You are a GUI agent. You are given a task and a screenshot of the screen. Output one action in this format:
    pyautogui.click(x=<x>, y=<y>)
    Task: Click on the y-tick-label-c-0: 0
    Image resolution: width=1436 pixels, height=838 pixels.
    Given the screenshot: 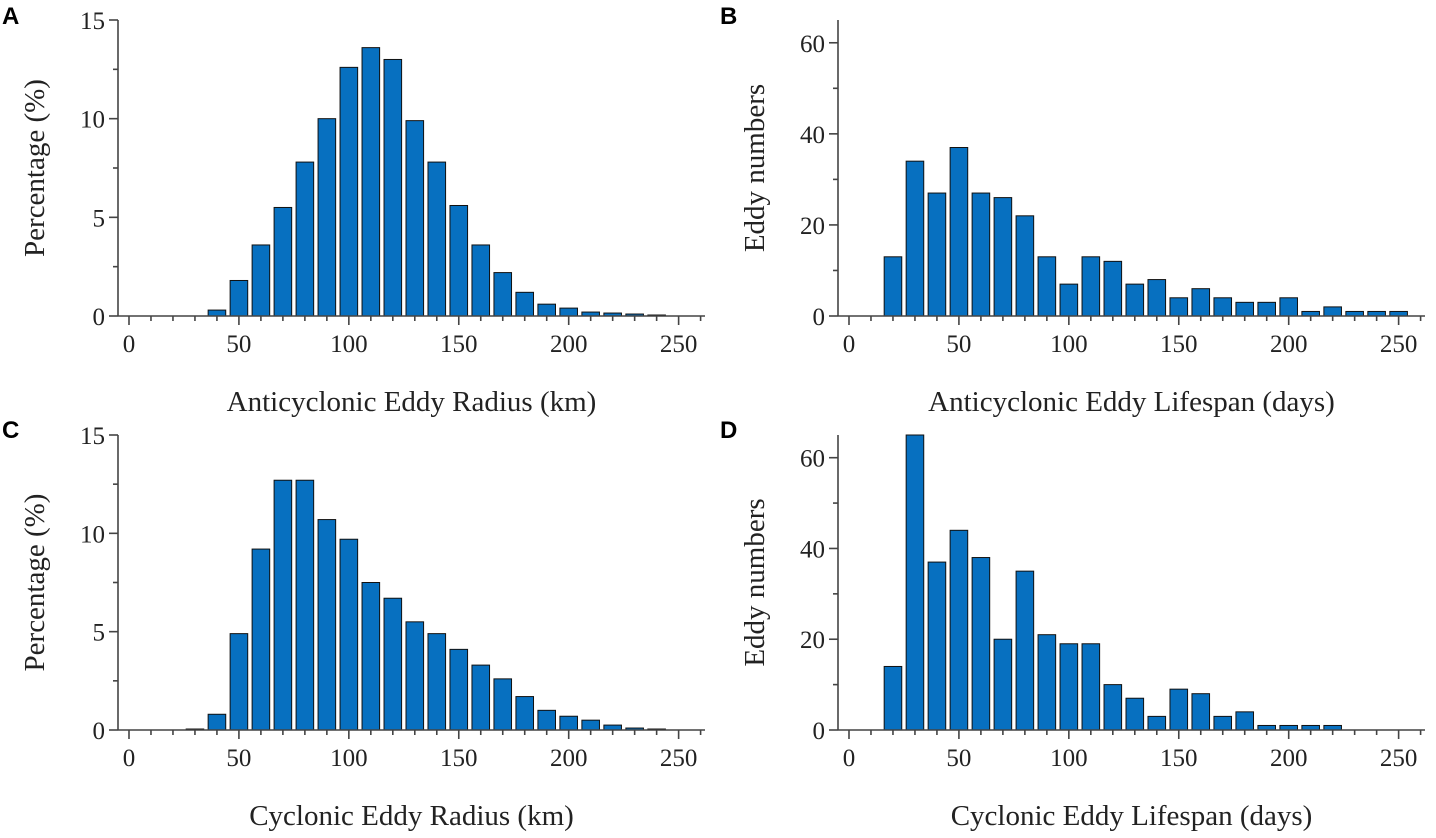 What is the action you would take?
    pyautogui.click(x=99, y=731)
    